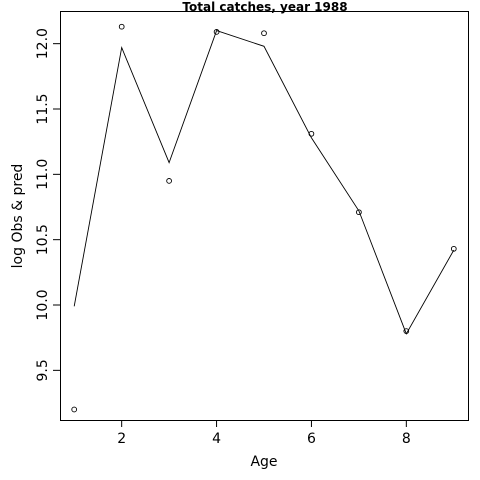 This screenshot has height=480, width=480. Describe the element at coordinates (264, 433) in the screenshot. I see `x-axis: 2 4 6 8` at that location.